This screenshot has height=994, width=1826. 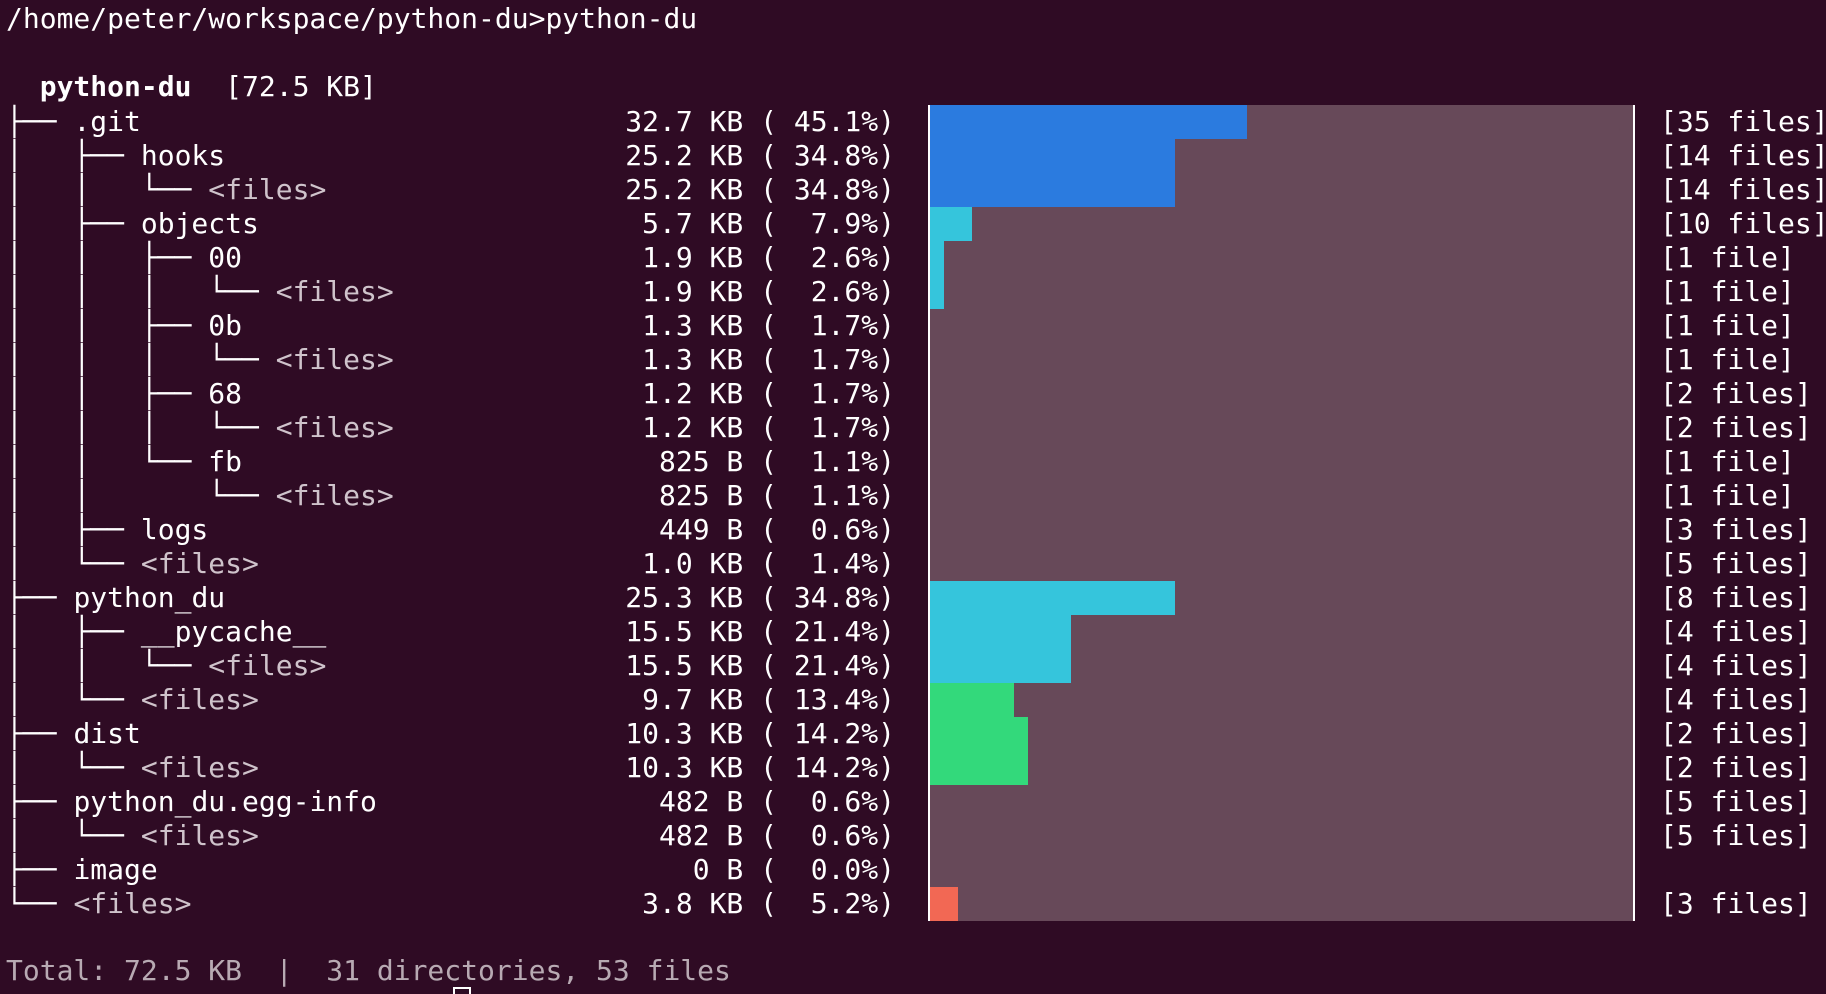 What do you see at coordinates (1743, 223) in the screenshot?
I see `file-count: [10 files]` at bounding box center [1743, 223].